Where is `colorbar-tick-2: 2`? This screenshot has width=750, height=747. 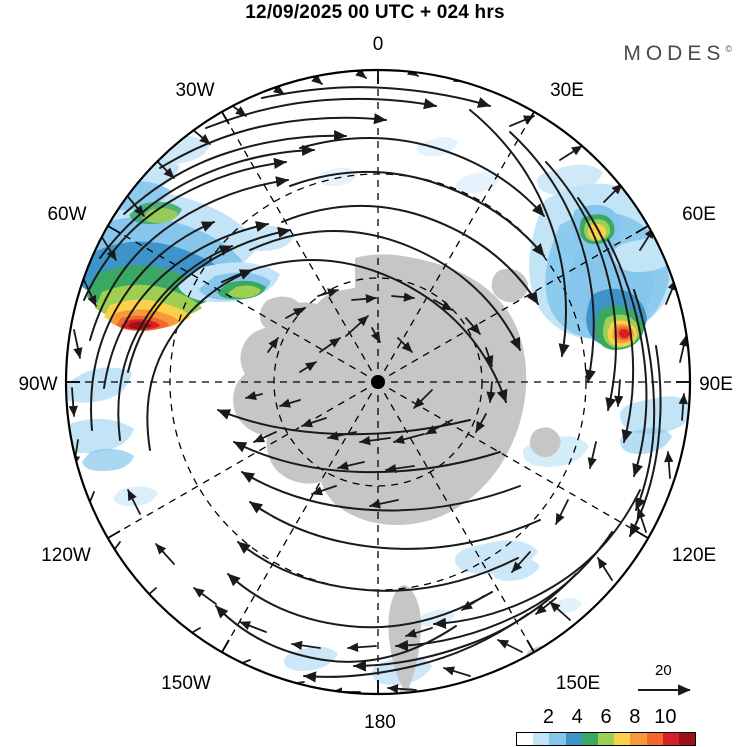
colorbar-tick-2: 2 is located at coordinates (548, 717).